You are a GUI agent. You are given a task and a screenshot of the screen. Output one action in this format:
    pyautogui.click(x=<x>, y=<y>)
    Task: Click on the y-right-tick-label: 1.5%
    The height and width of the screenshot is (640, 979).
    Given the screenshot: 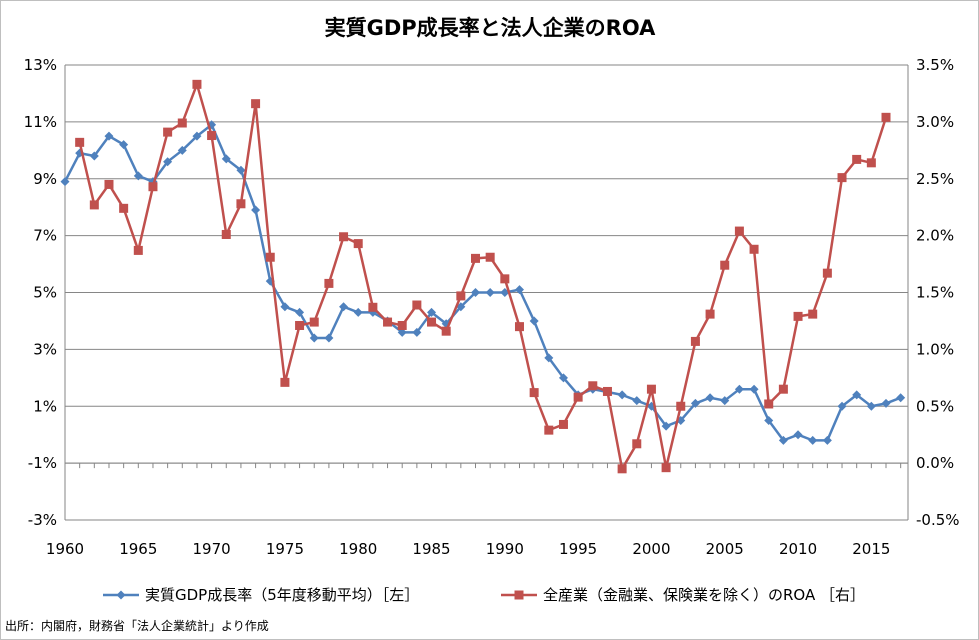 What is the action you would take?
    pyautogui.click(x=935, y=293)
    